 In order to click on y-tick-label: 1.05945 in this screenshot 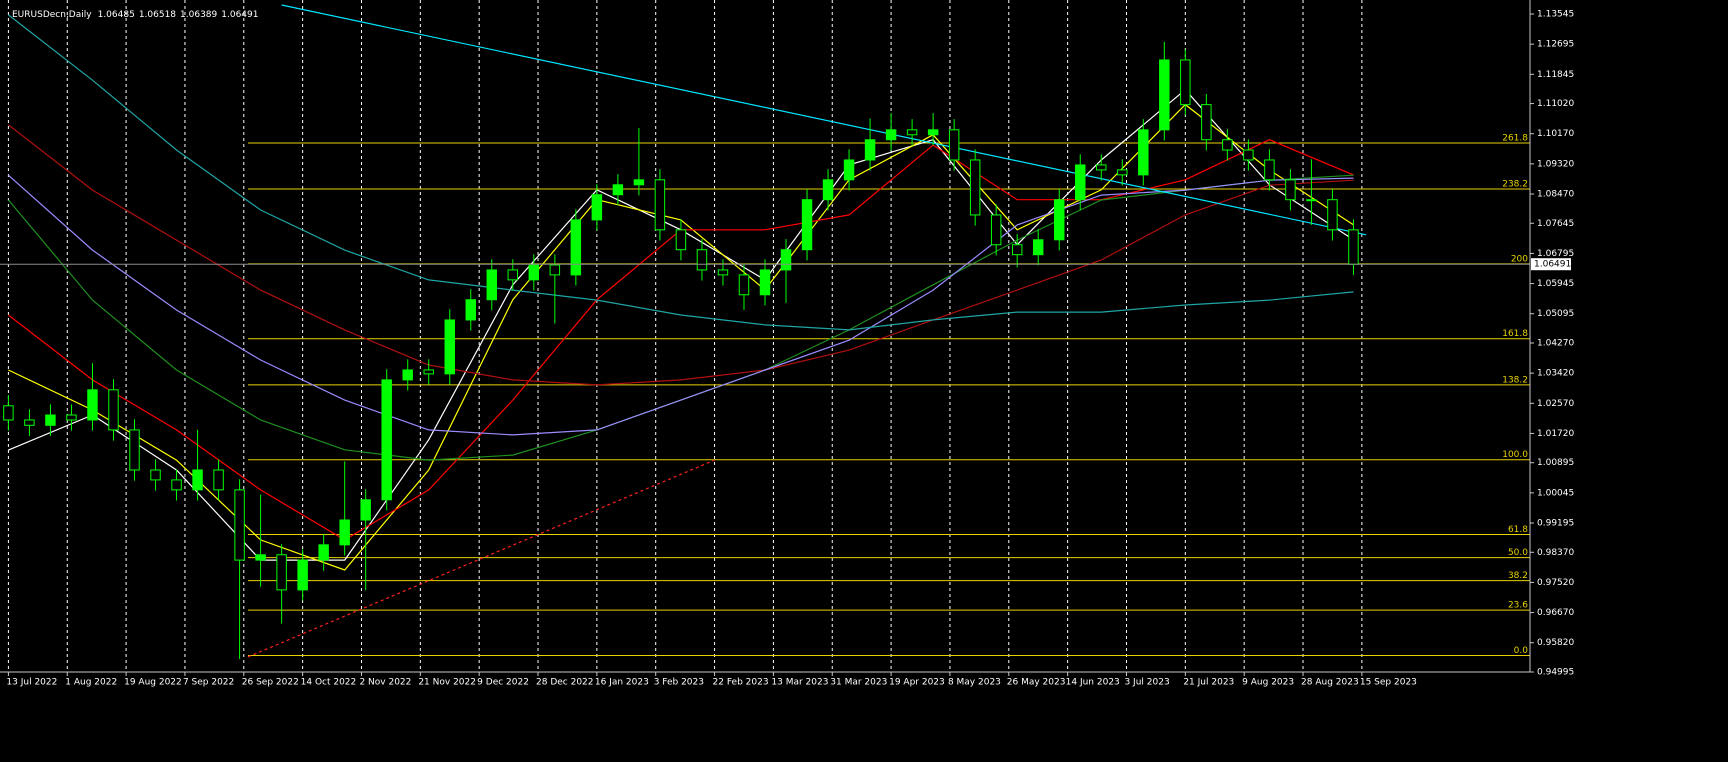, I will do `click(1555, 284)`.